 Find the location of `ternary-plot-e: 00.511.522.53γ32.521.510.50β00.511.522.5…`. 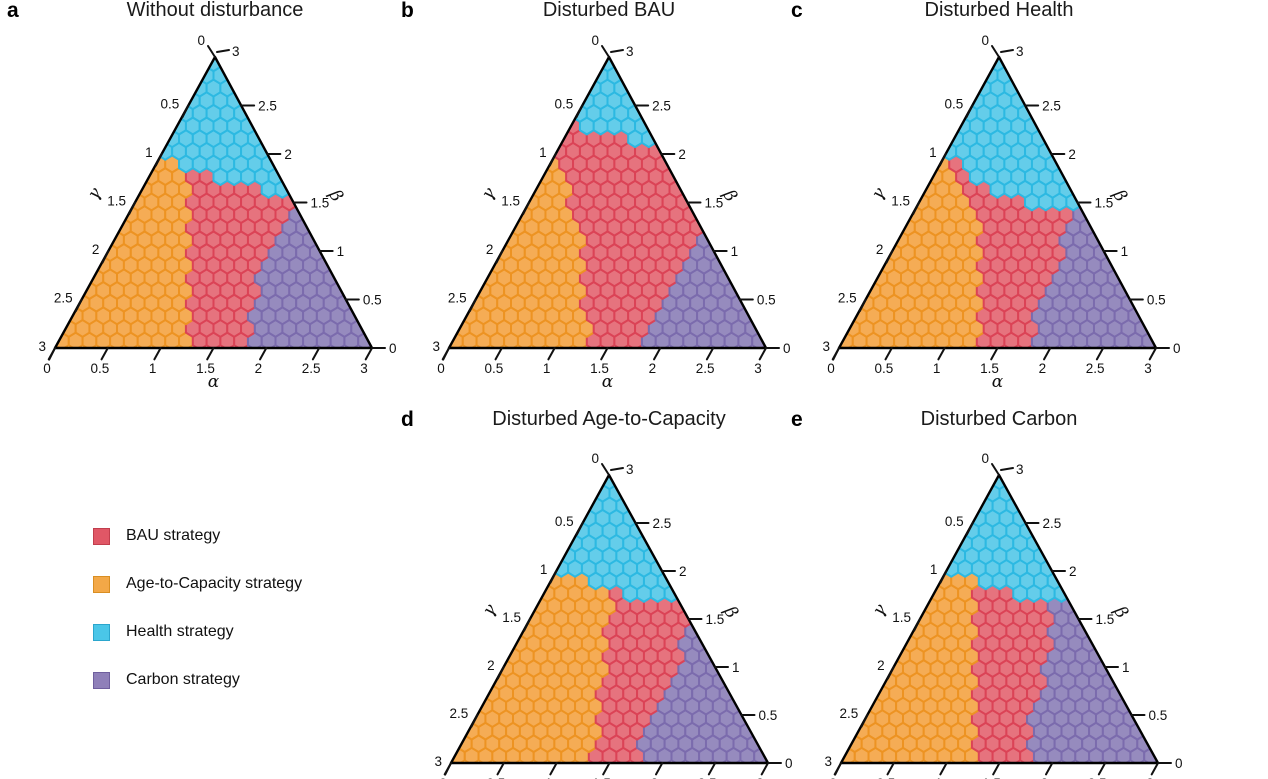

ternary-plot-e: 00.511.522.53γ32.521.510.50β00.511.522.5… is located at coordinates (1003, 615).